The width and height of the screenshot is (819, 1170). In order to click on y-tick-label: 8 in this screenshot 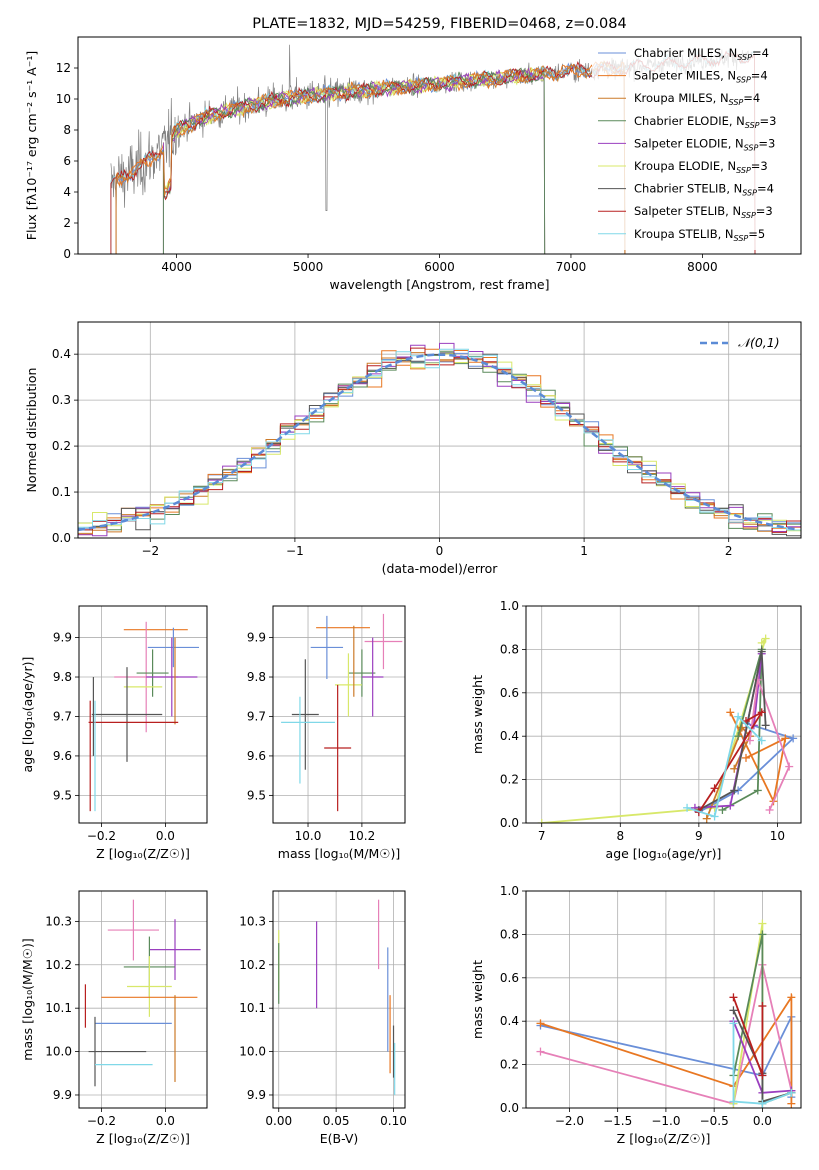, I will do `click(67, 130)`.